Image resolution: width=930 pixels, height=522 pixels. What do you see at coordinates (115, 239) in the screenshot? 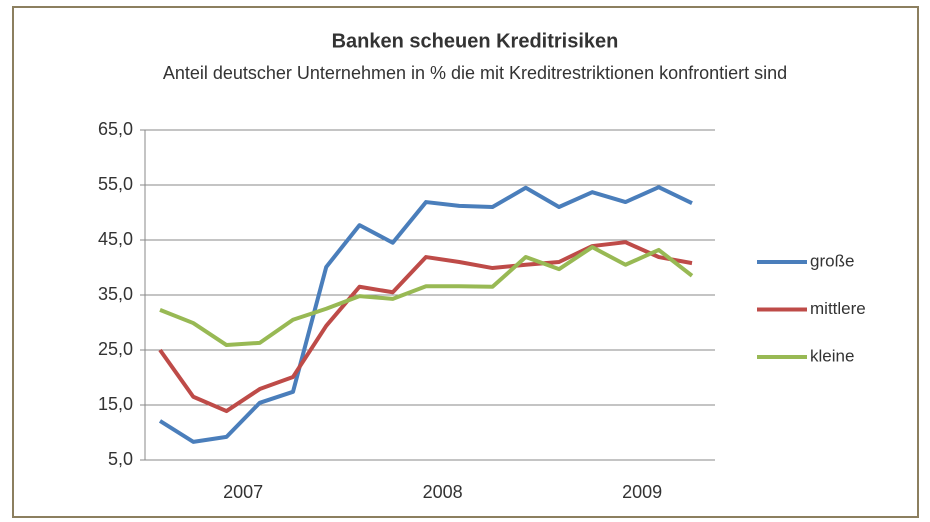
I see `y-tick-label: 45,0` at bounding box center [115, 239].